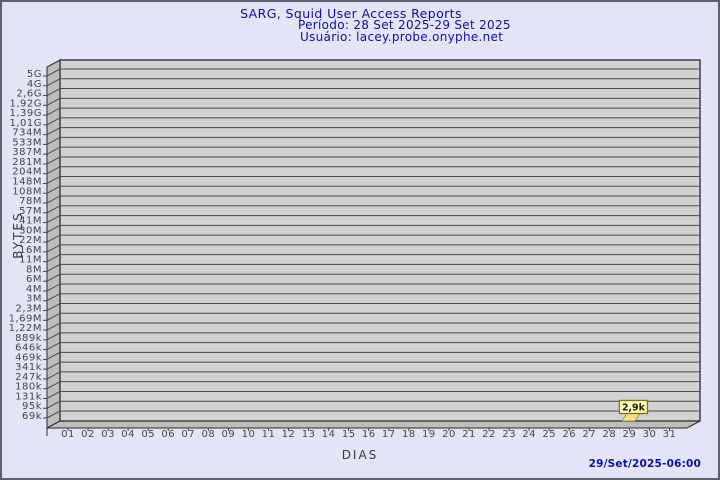  What do you see at coordinates (670, 434) in the screenshot?
I see `x-tick-label: 31` at bounding box center [670, 434].